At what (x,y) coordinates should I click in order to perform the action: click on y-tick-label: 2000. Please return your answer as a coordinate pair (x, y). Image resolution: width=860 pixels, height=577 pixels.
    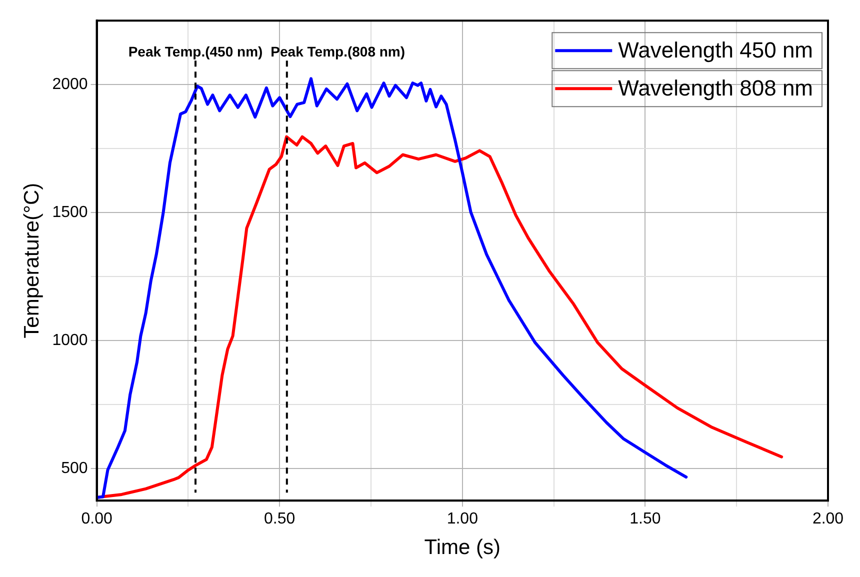
    Looking at the image, I should click on (70, 85).